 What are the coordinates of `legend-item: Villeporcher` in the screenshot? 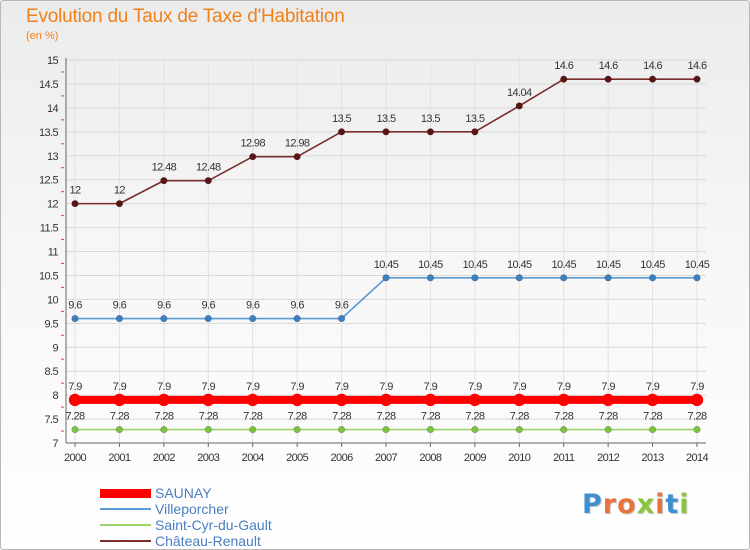 It's located at (250, 509).